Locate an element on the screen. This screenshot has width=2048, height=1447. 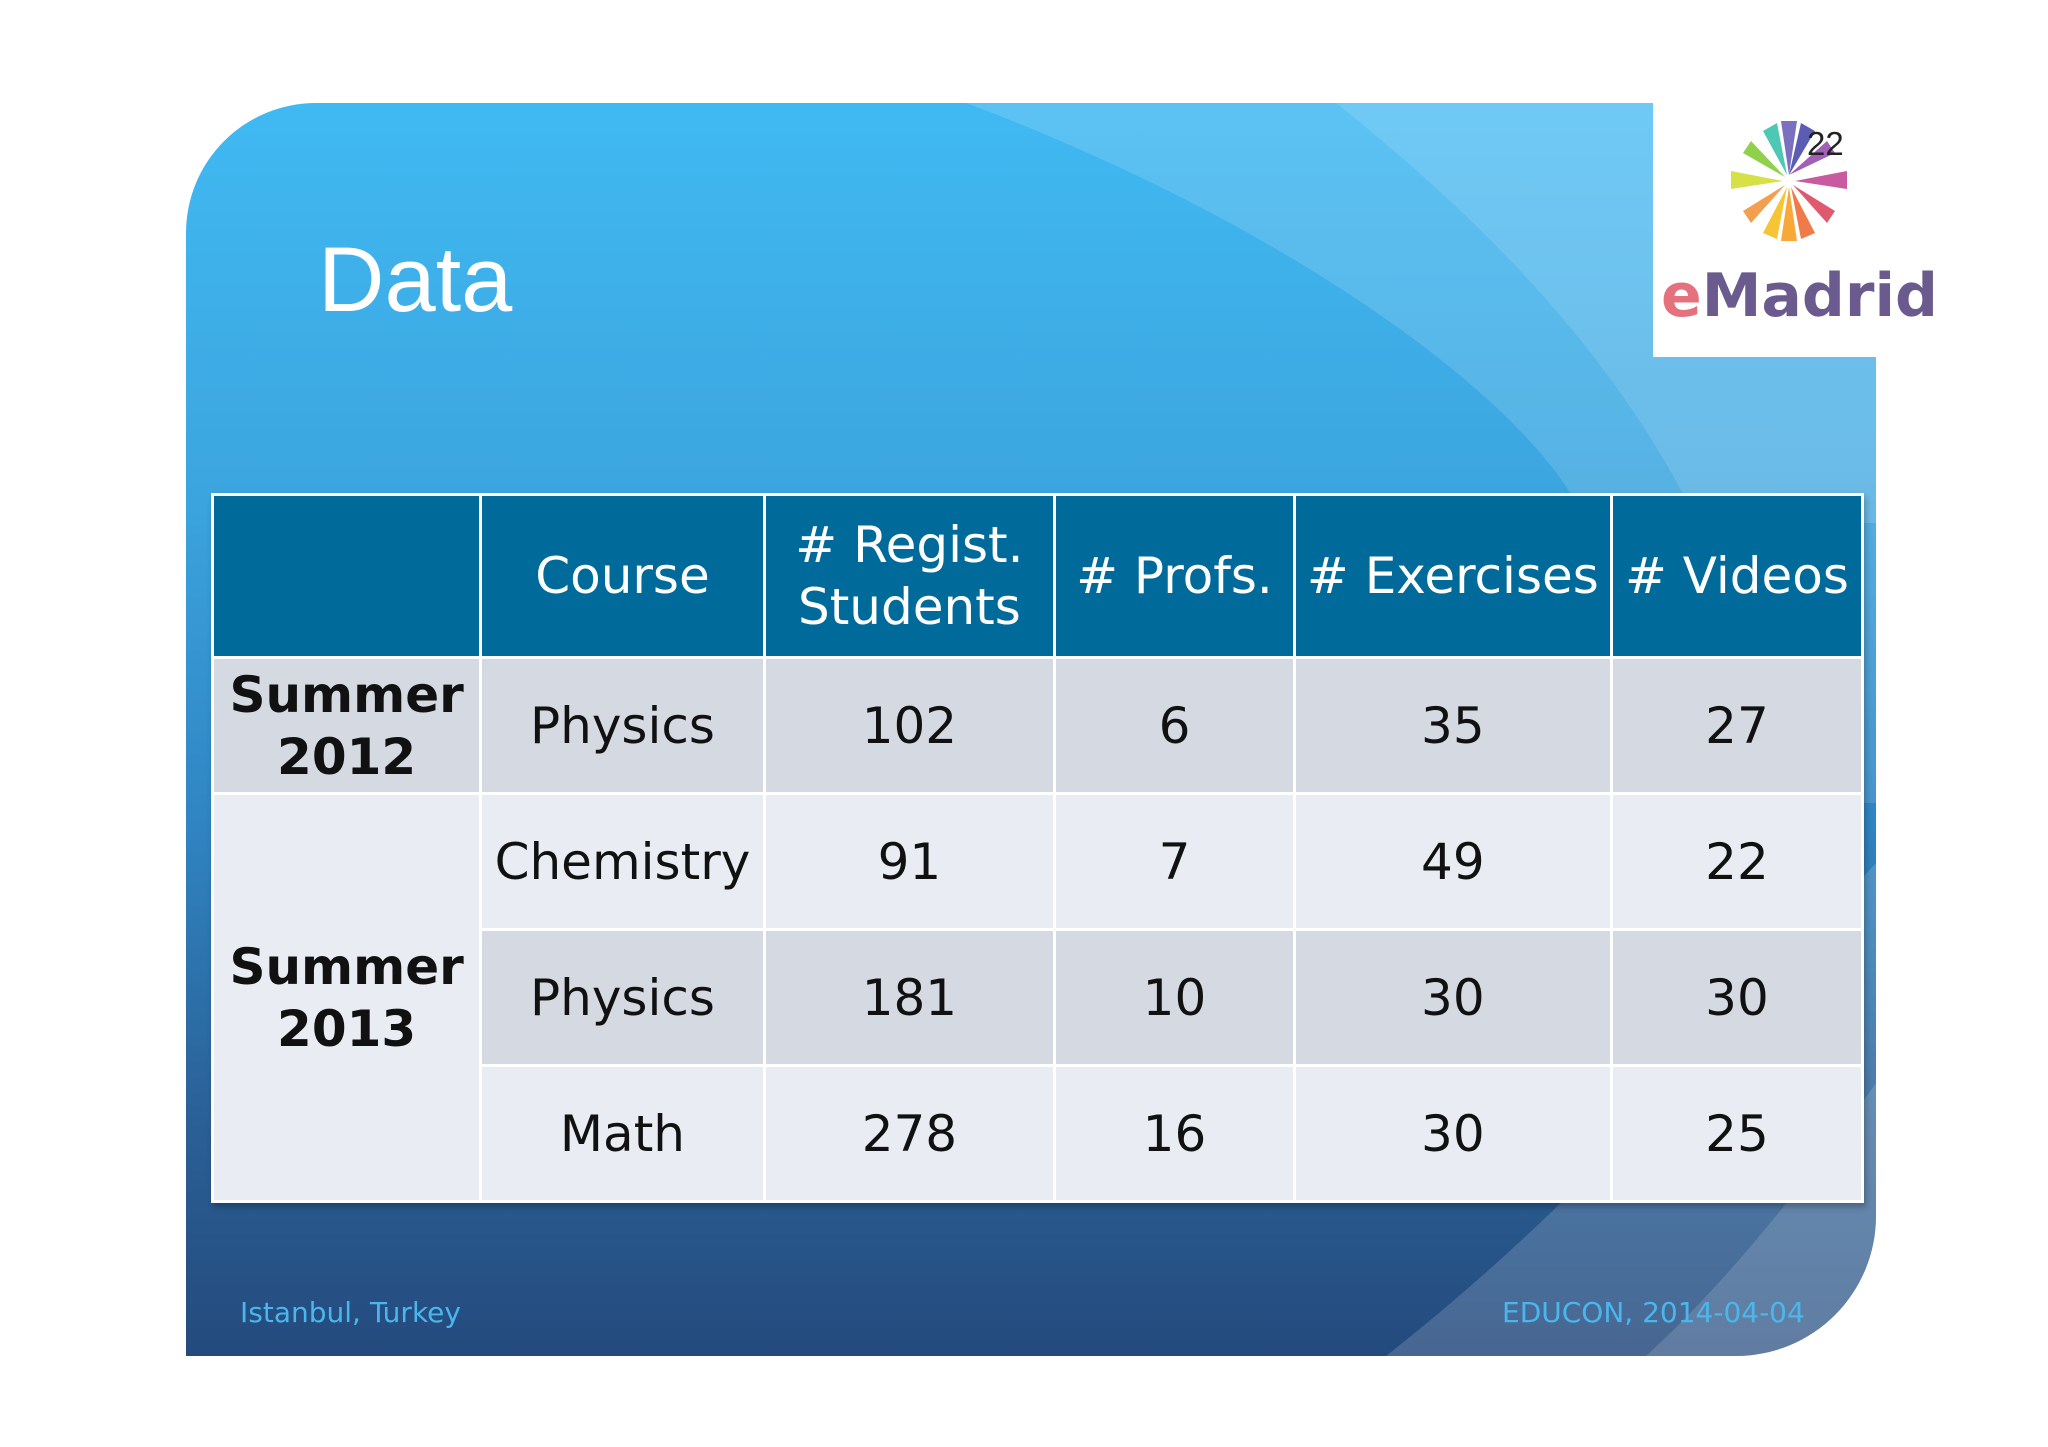
header-course: Course is located at coordinates (622, 576).